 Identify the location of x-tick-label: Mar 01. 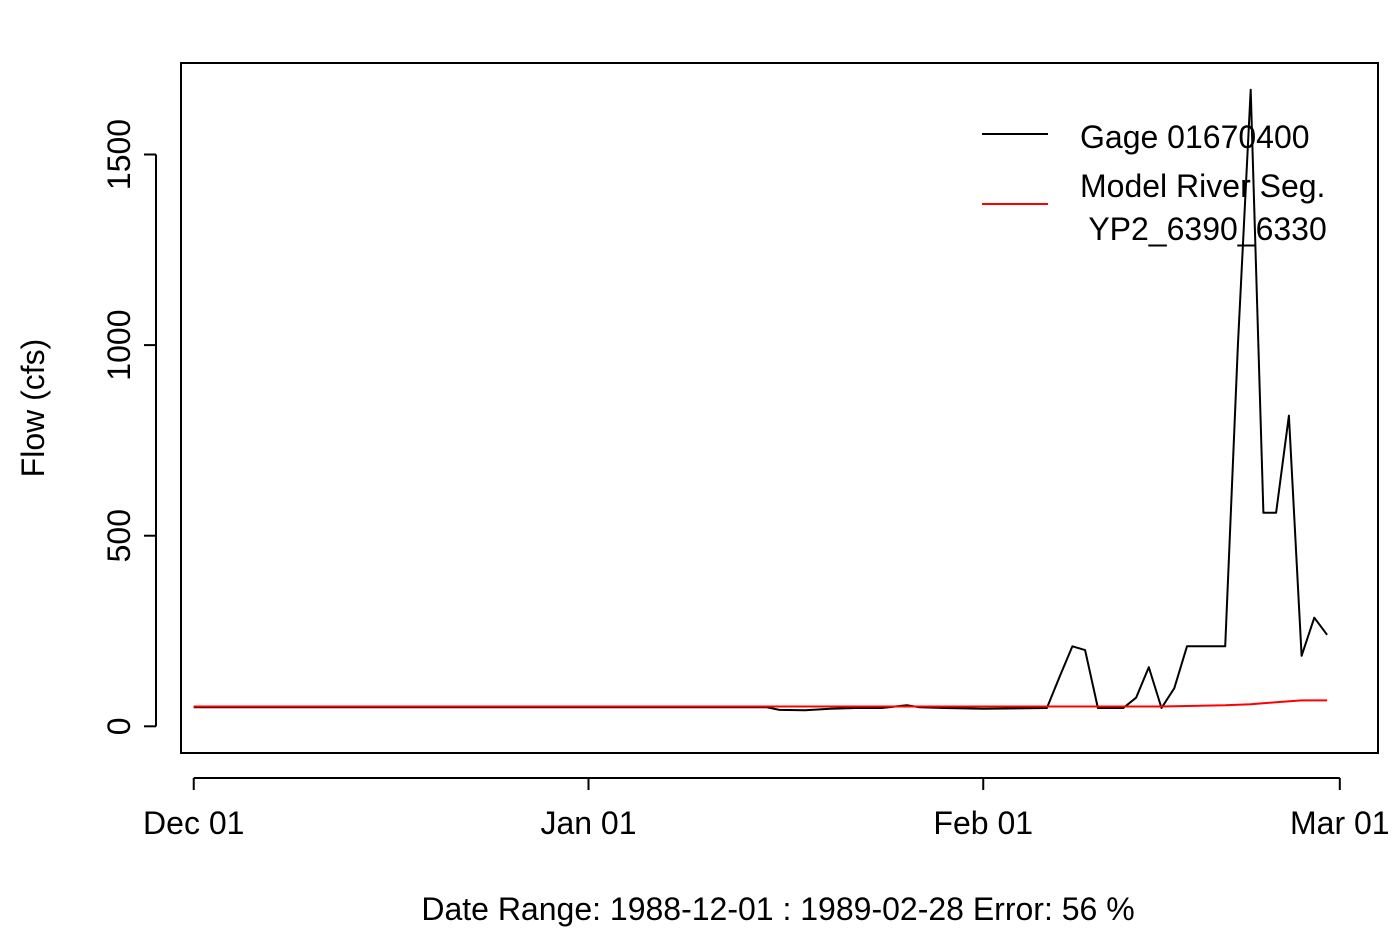
(1340, 823).